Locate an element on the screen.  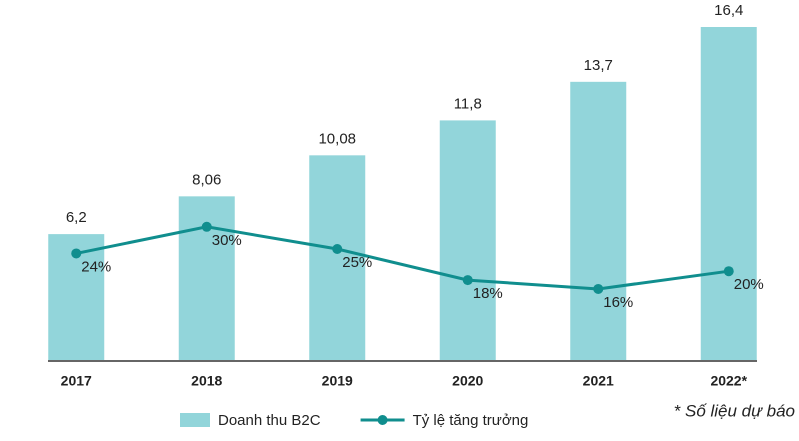
bar-value-label: 8,06 is located at coordinates (206, 179).